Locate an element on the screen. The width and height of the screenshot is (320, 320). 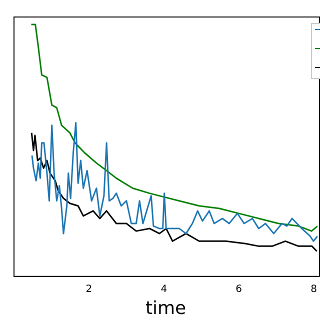
x-tick-label: 6 is located at coordinates (239, 289).